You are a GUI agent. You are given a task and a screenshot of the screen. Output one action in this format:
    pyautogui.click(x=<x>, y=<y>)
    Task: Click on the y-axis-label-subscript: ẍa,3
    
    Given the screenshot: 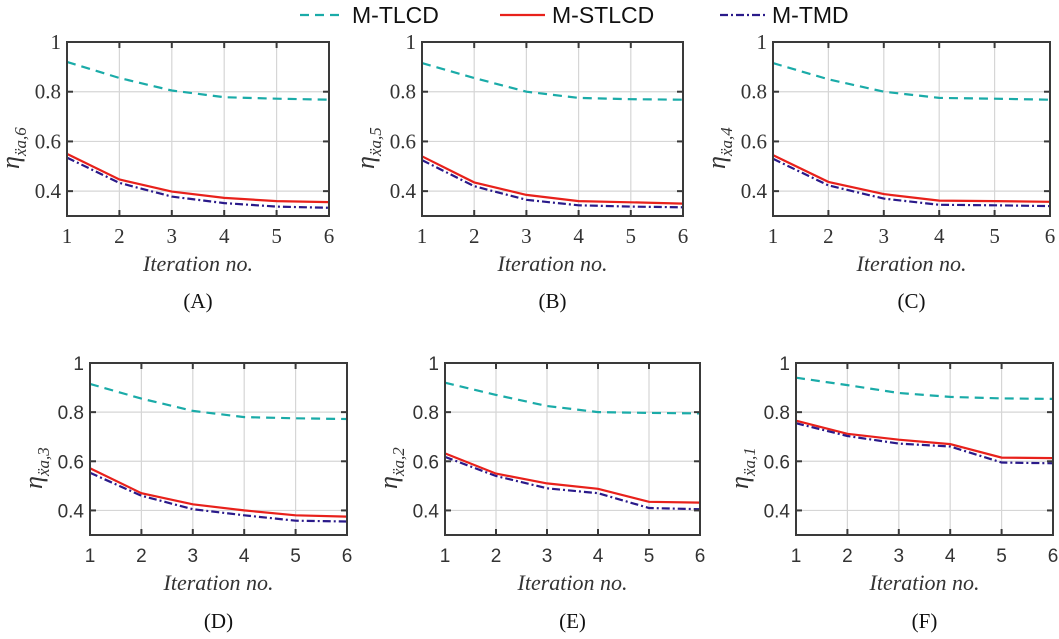 What is the action you would take?
    pyautogui.click(x=43, y=462)
    